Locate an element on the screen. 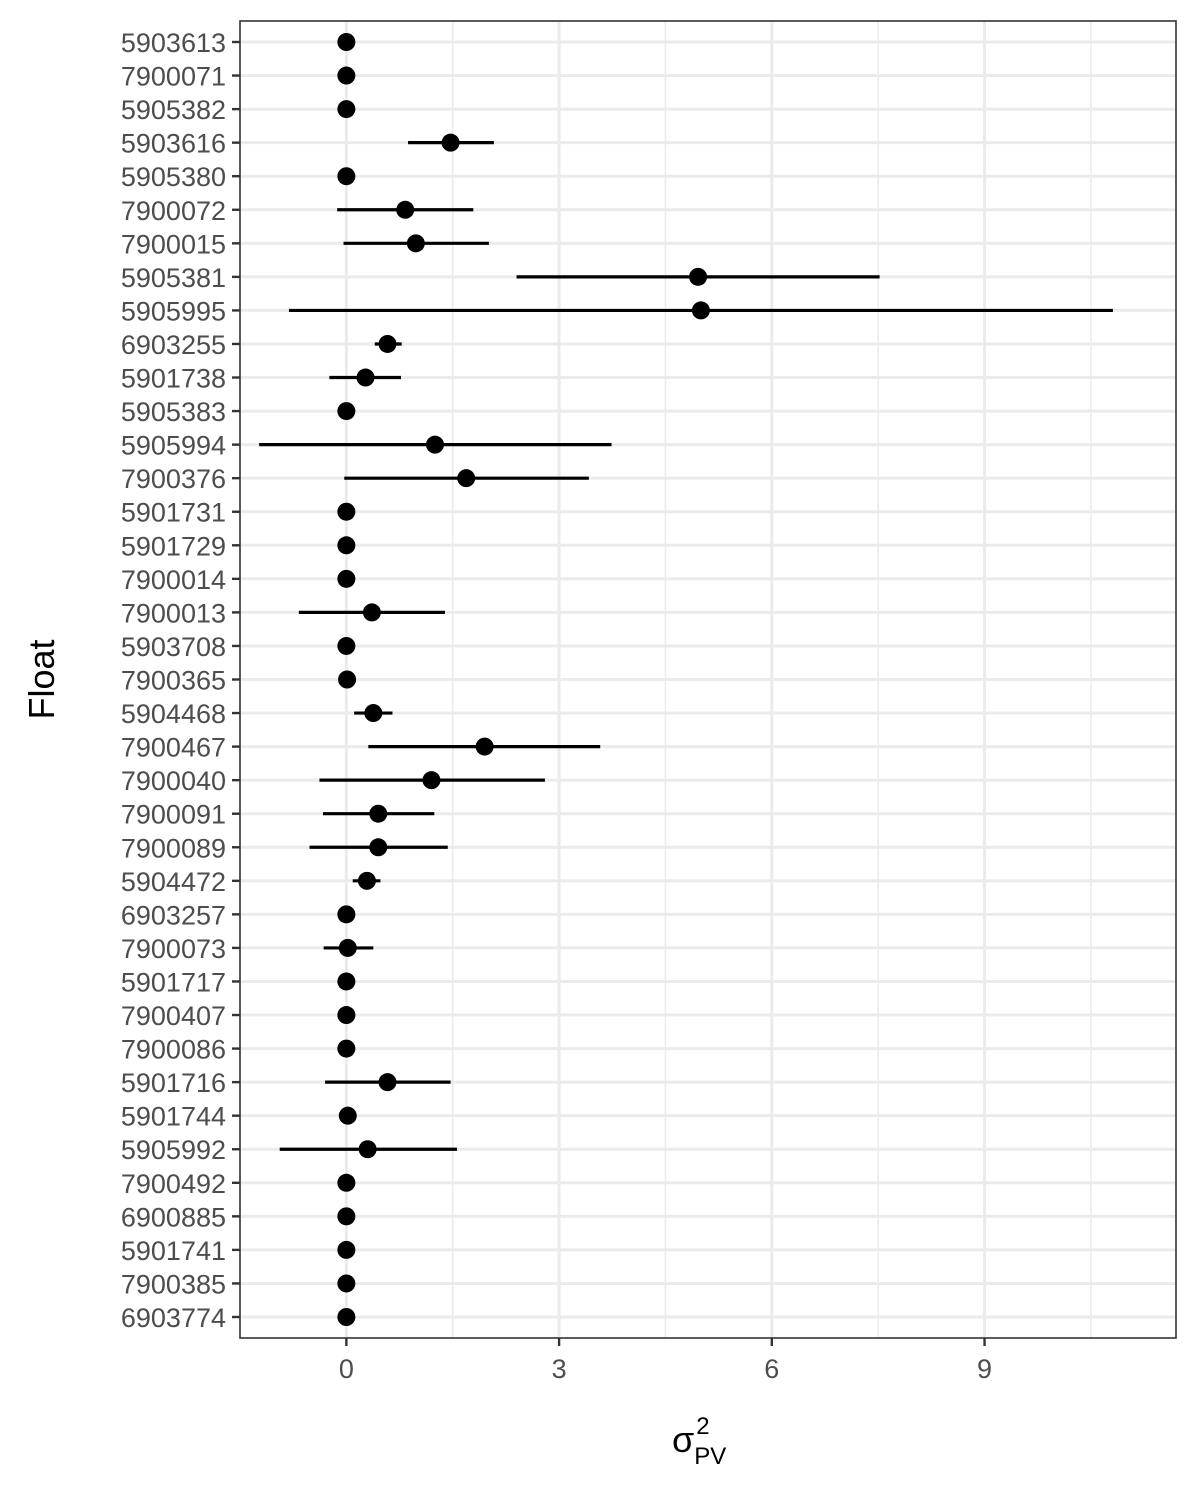 This screenshot has width=1200, height=1500. y-tick-label: 7900091 is located at coordinates (173, 815).